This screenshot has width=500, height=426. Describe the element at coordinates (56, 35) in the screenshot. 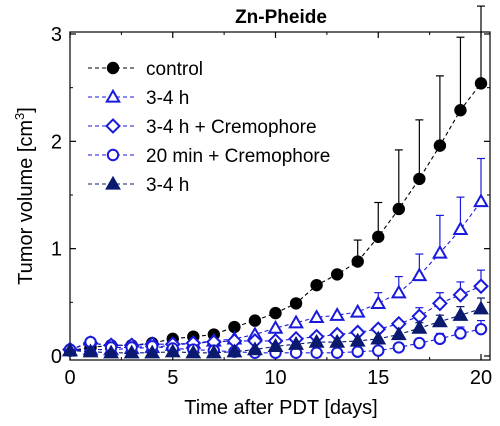

I see `y-tick-label-3: 3` at that location.